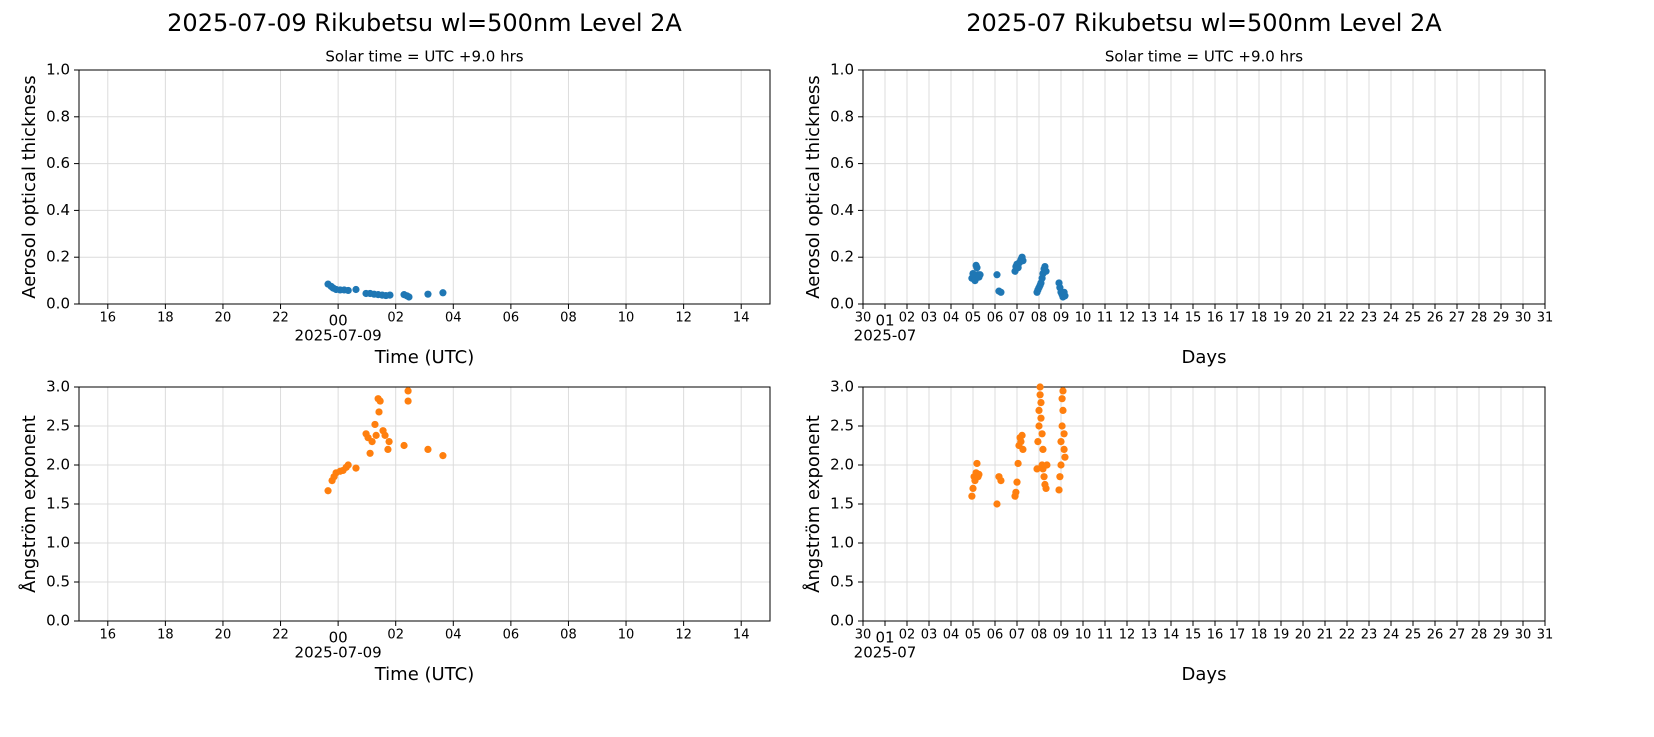  What do you see at coordinates (1479, 318) in the screenshot?
I see `x-tick-label: 28` at bounding box center [1479, 318].